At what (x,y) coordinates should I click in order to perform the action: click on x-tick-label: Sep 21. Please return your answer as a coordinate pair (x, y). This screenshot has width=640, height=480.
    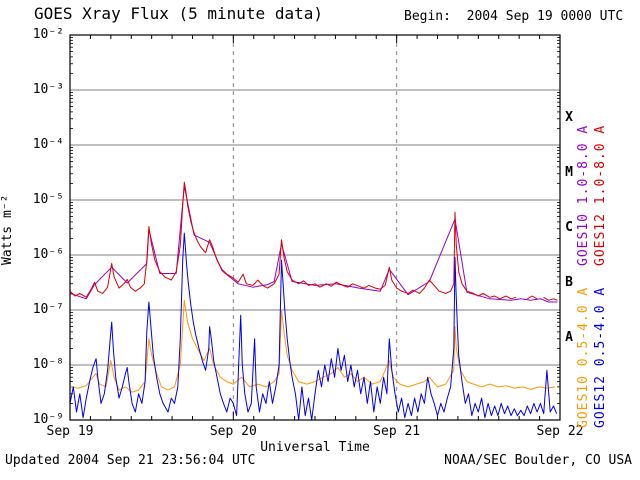
    Looking at the image, I should click on (397, 431).